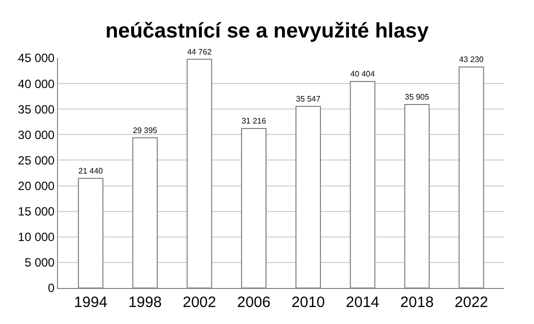 Image resolution: width=534 pixels, height=324 pixels. What do you see at coordinates (363, 302) in the screenshot?
I see `x-tick-label: 2014` at bounding box center [363, 302].